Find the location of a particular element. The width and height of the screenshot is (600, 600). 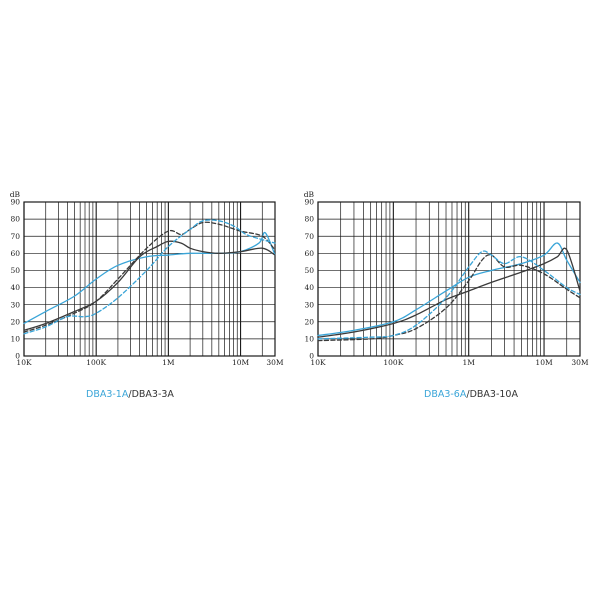

chart-caption-right: DBA3-6A/DBA3-10A is located at coordinates (471, 394).